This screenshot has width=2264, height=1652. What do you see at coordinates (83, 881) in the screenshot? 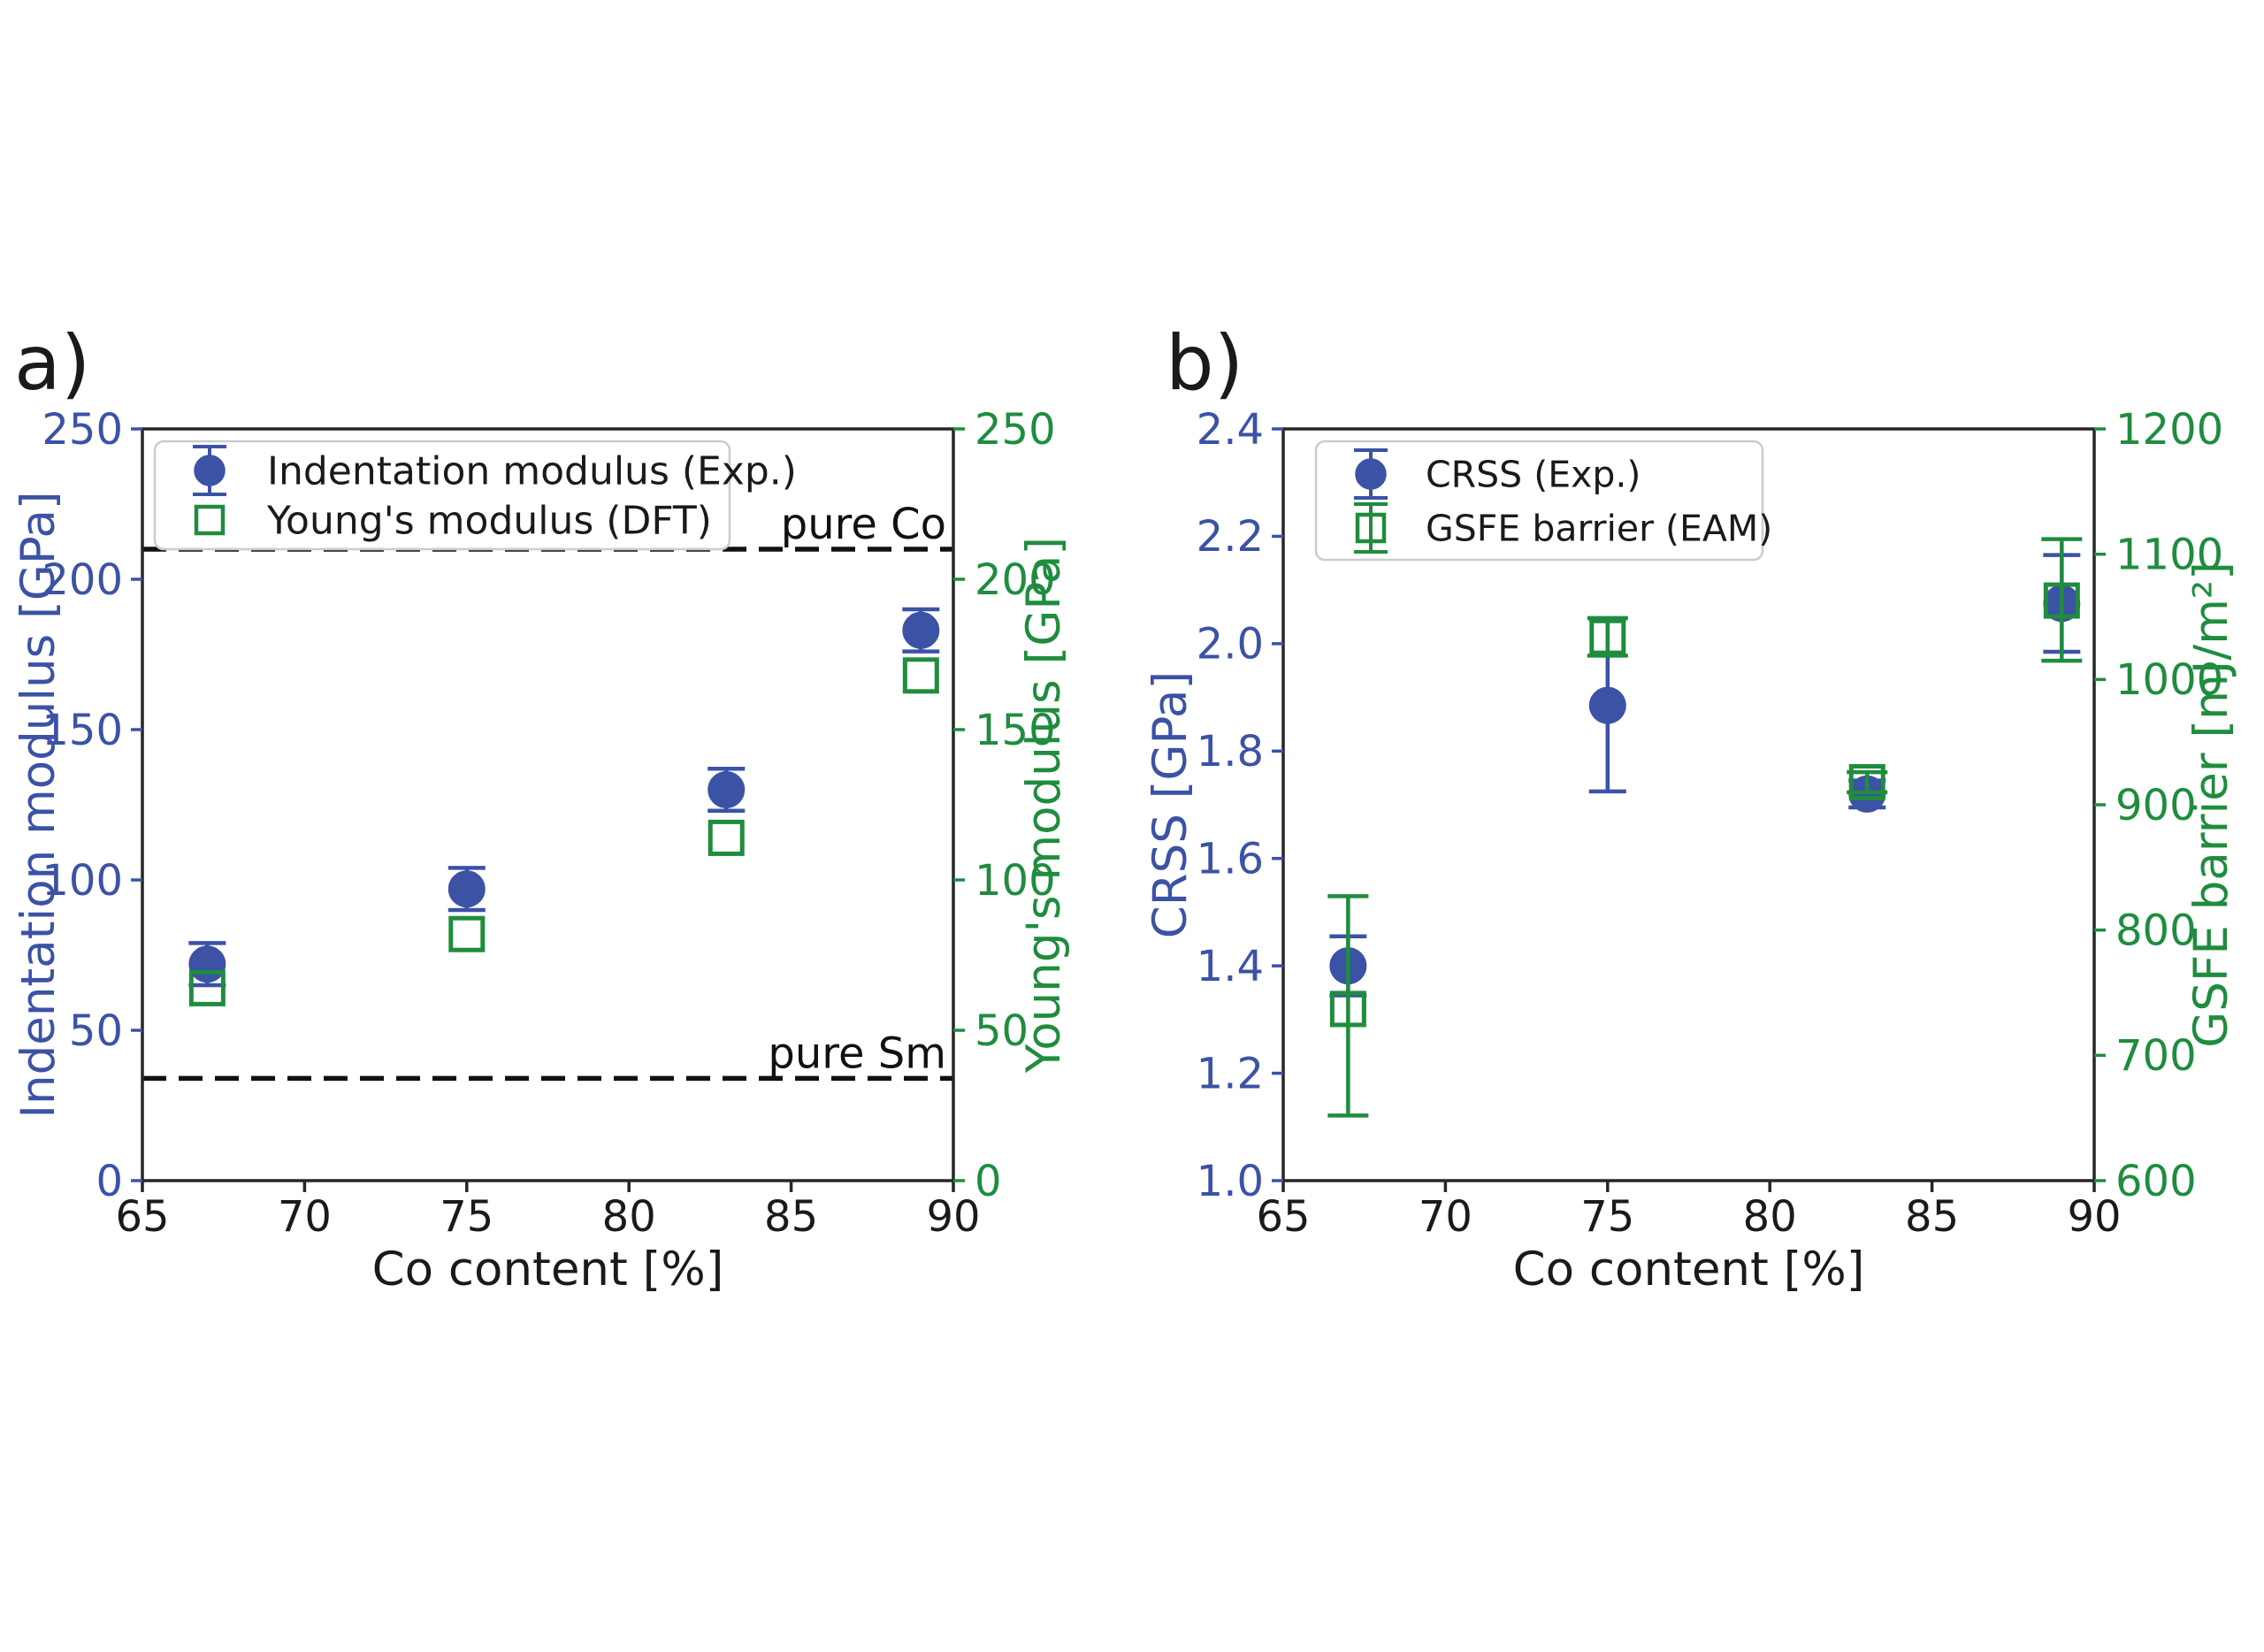
I see `y-left-tick-label: 100` at bounding box center [83, 881].